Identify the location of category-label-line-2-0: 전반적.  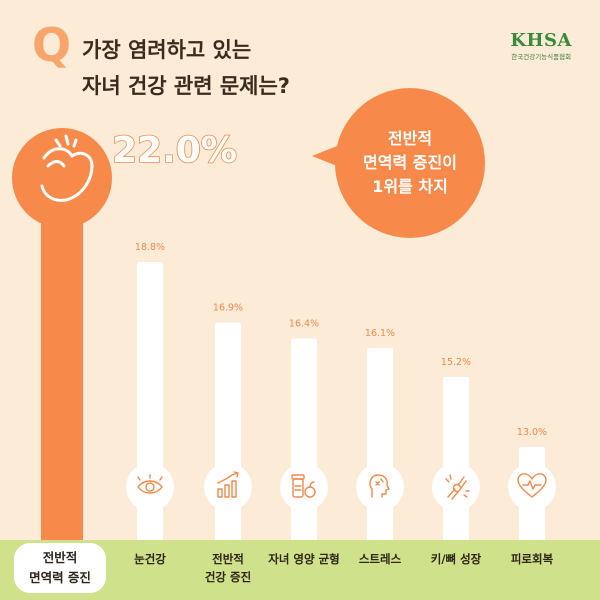
(228, 559).